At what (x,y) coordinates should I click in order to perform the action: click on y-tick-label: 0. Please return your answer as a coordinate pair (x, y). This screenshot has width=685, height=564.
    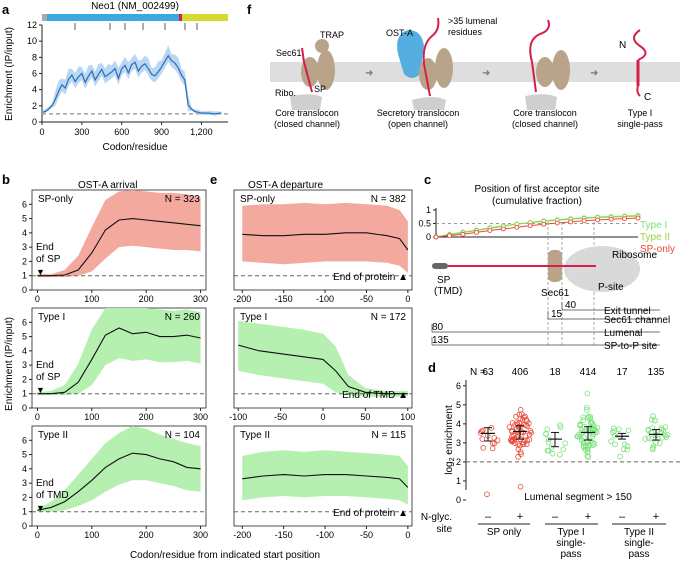
    Looking at the image, I should click on (428, 237).